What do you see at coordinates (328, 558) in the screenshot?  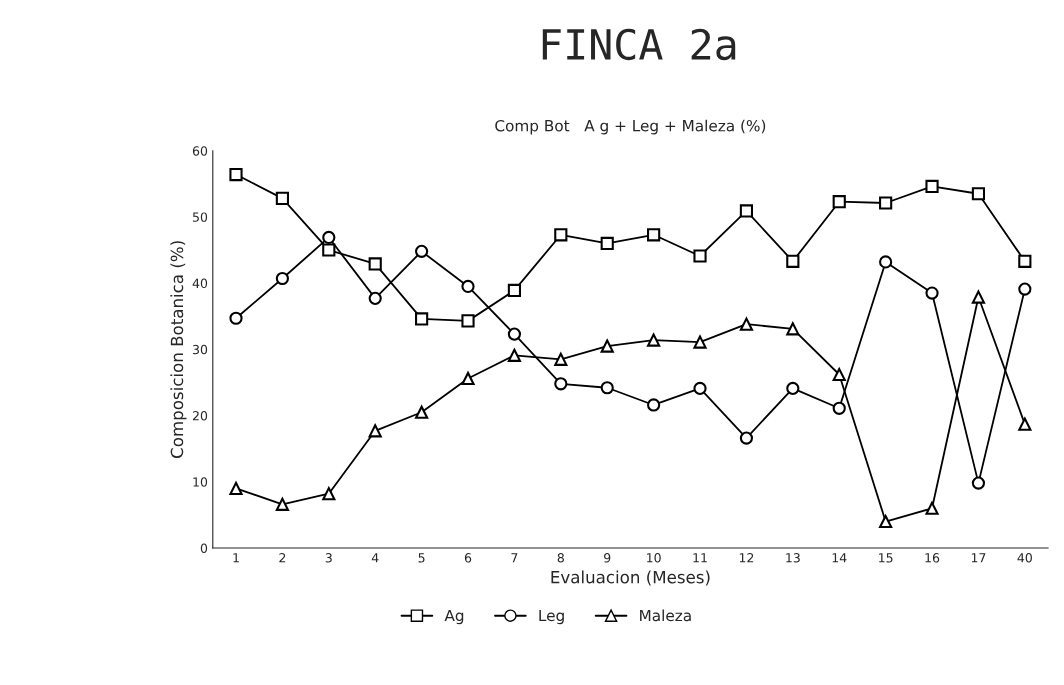 I see `x-tick-label: 3` at bounding box center [328, 558].